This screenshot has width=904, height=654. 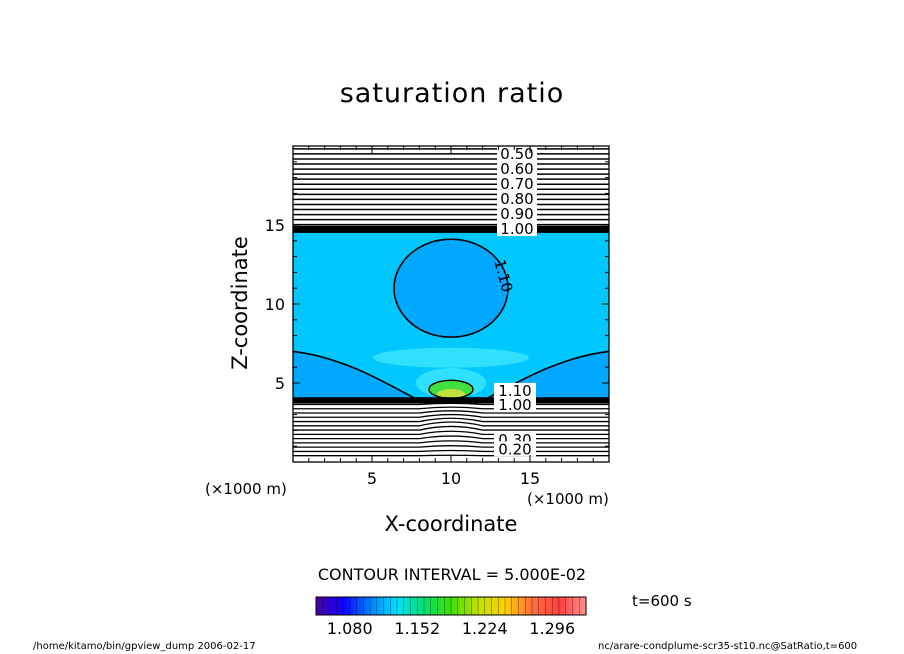 What do you see at coordinates (372, 478) in the screenshot?
I see `x-tick-label: 5` at bounding box center [372, 478].